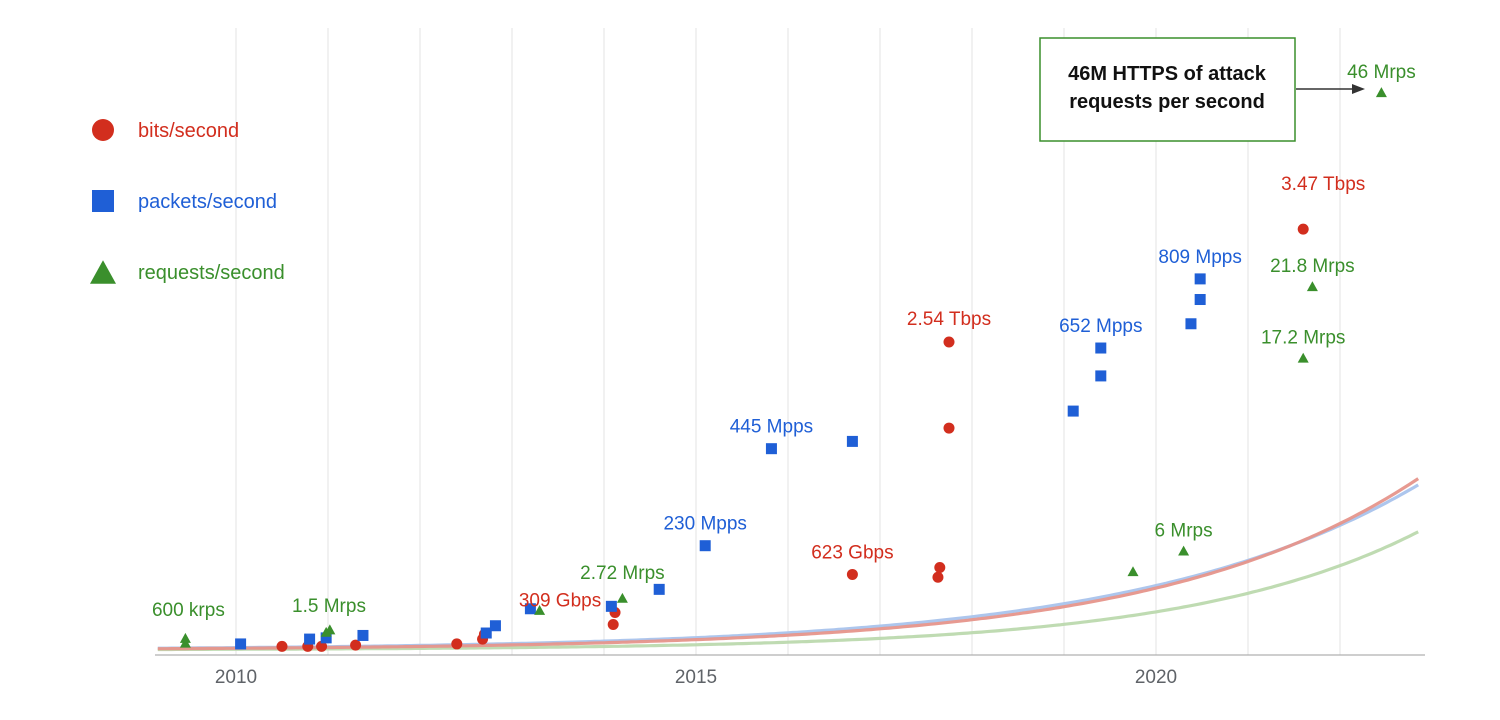 This screenshot has width=1500, height=720. I want to click on callout: 46M HTTPS of attack requests per second, so click(1202, 89).